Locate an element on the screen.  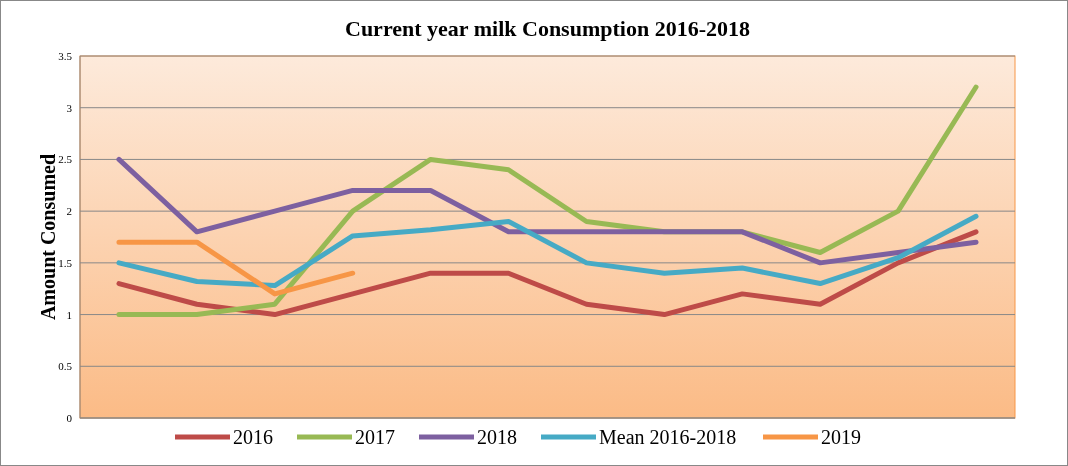
y-tick-label: 0.5 is located at coordinates (65, 366).